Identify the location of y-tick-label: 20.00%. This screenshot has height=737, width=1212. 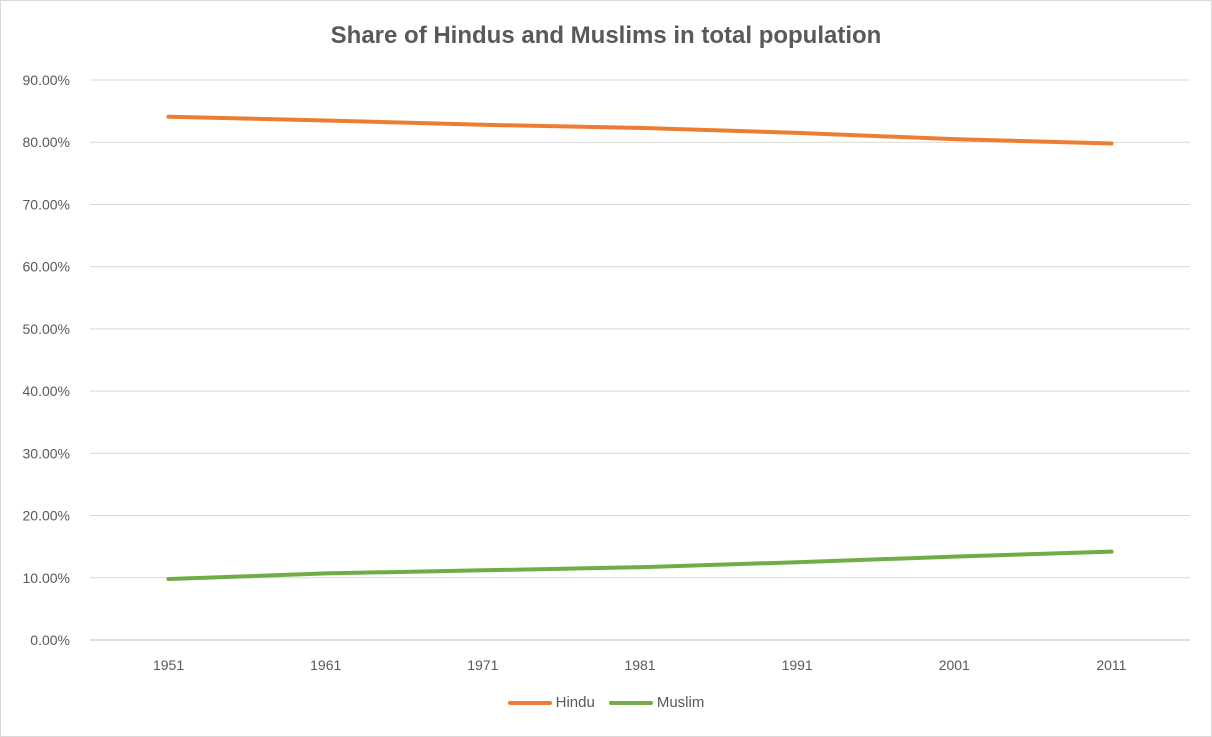
(46, 516).